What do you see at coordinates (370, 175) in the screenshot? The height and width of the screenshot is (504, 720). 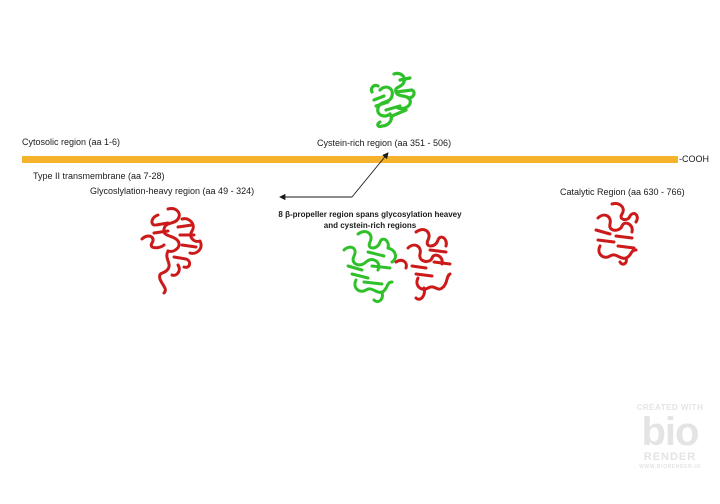 I see `arrow-to-cysteine-rich` at bounding box center [370, 175].